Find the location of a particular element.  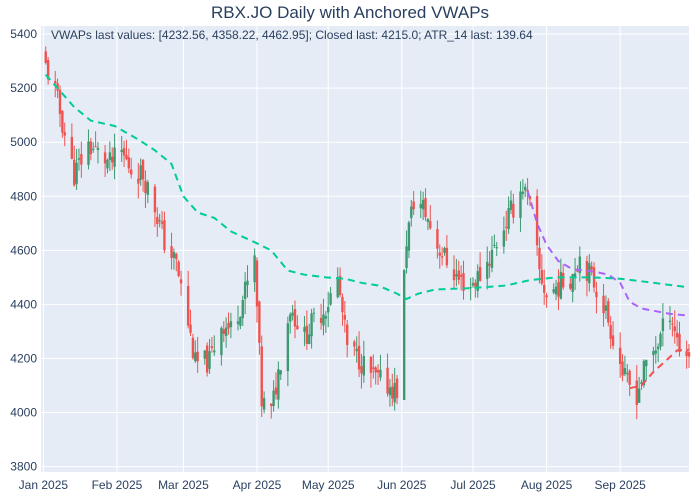

y-tick-label: 4400 is located at coordinates (23, 304).